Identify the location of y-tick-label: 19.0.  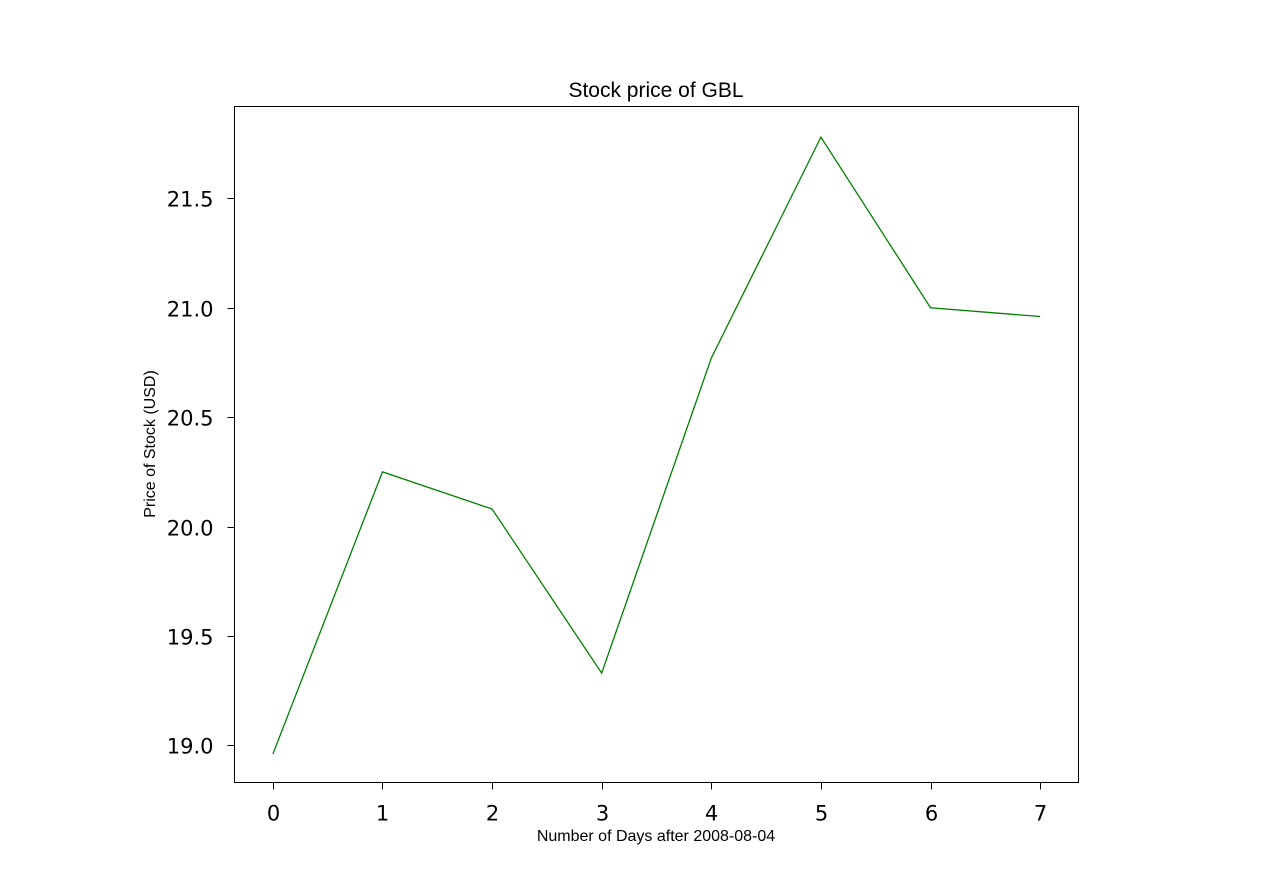
(190, 747).